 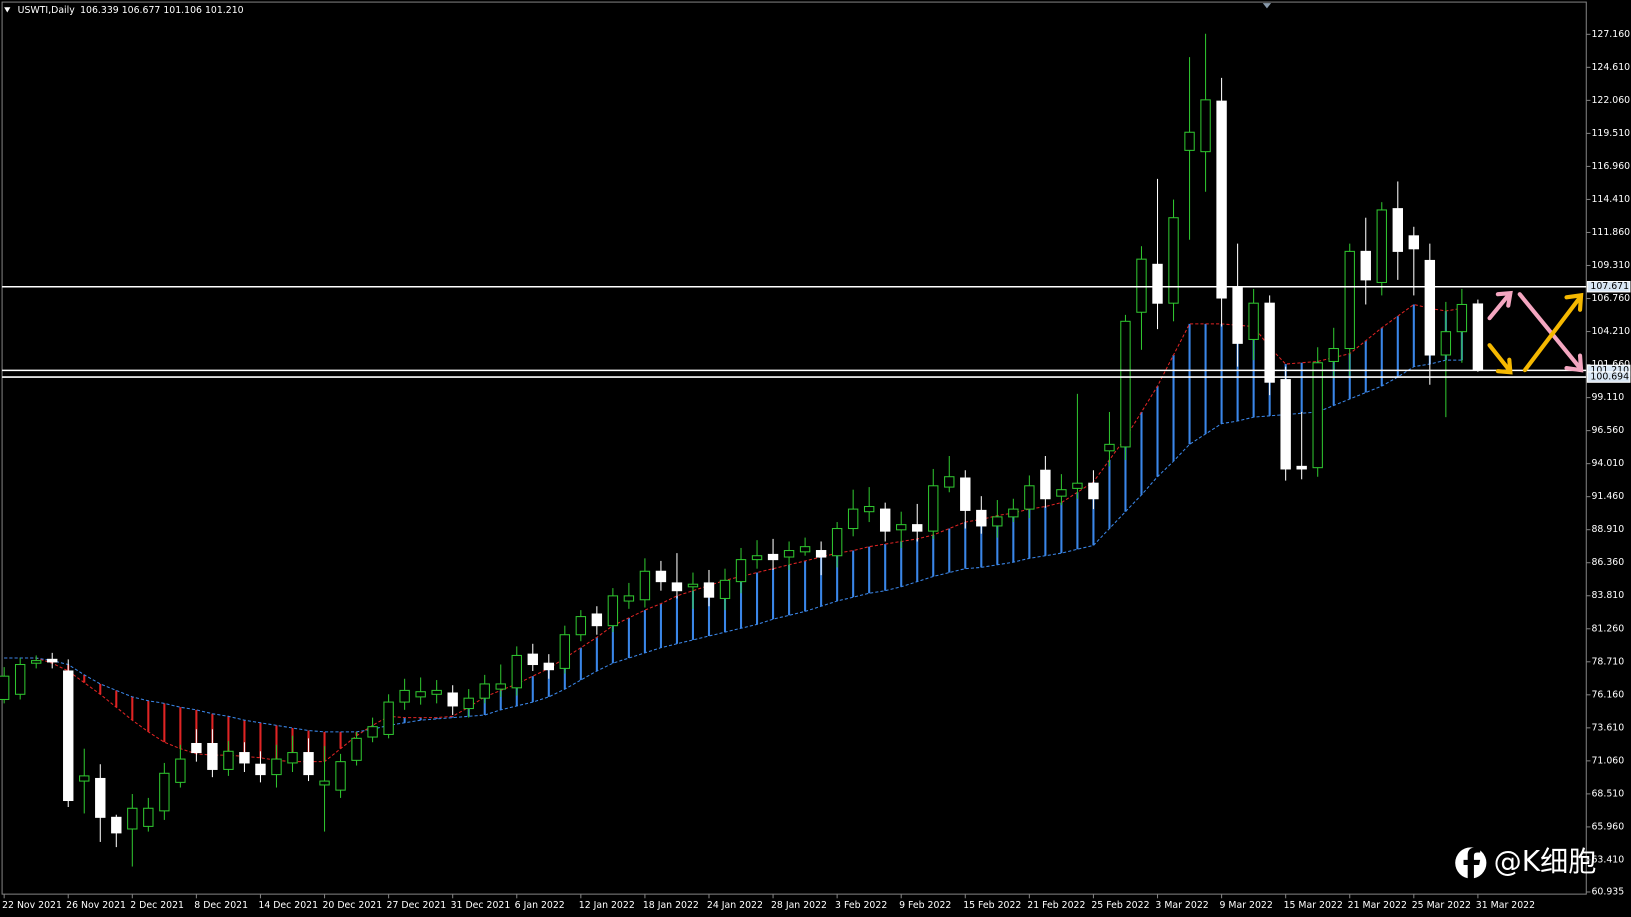 I want to click on y-tick-label: 63.410, so click(x=1607, y=859).